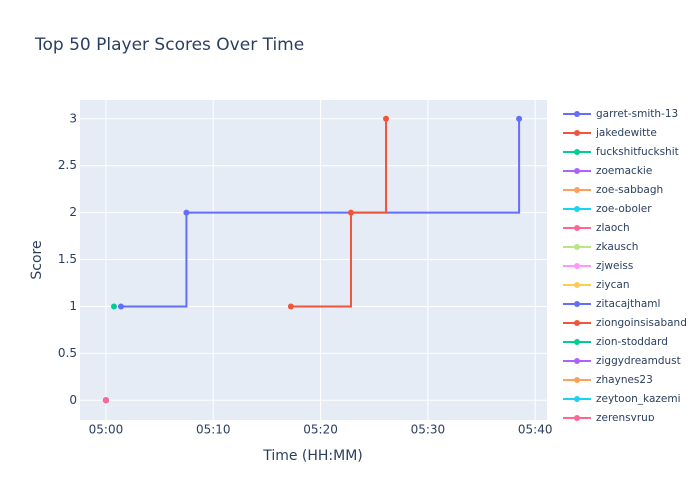  Describe the element at coordinates (613, 285) in the screenshot. I see `legend-label: ziycan` at that location.